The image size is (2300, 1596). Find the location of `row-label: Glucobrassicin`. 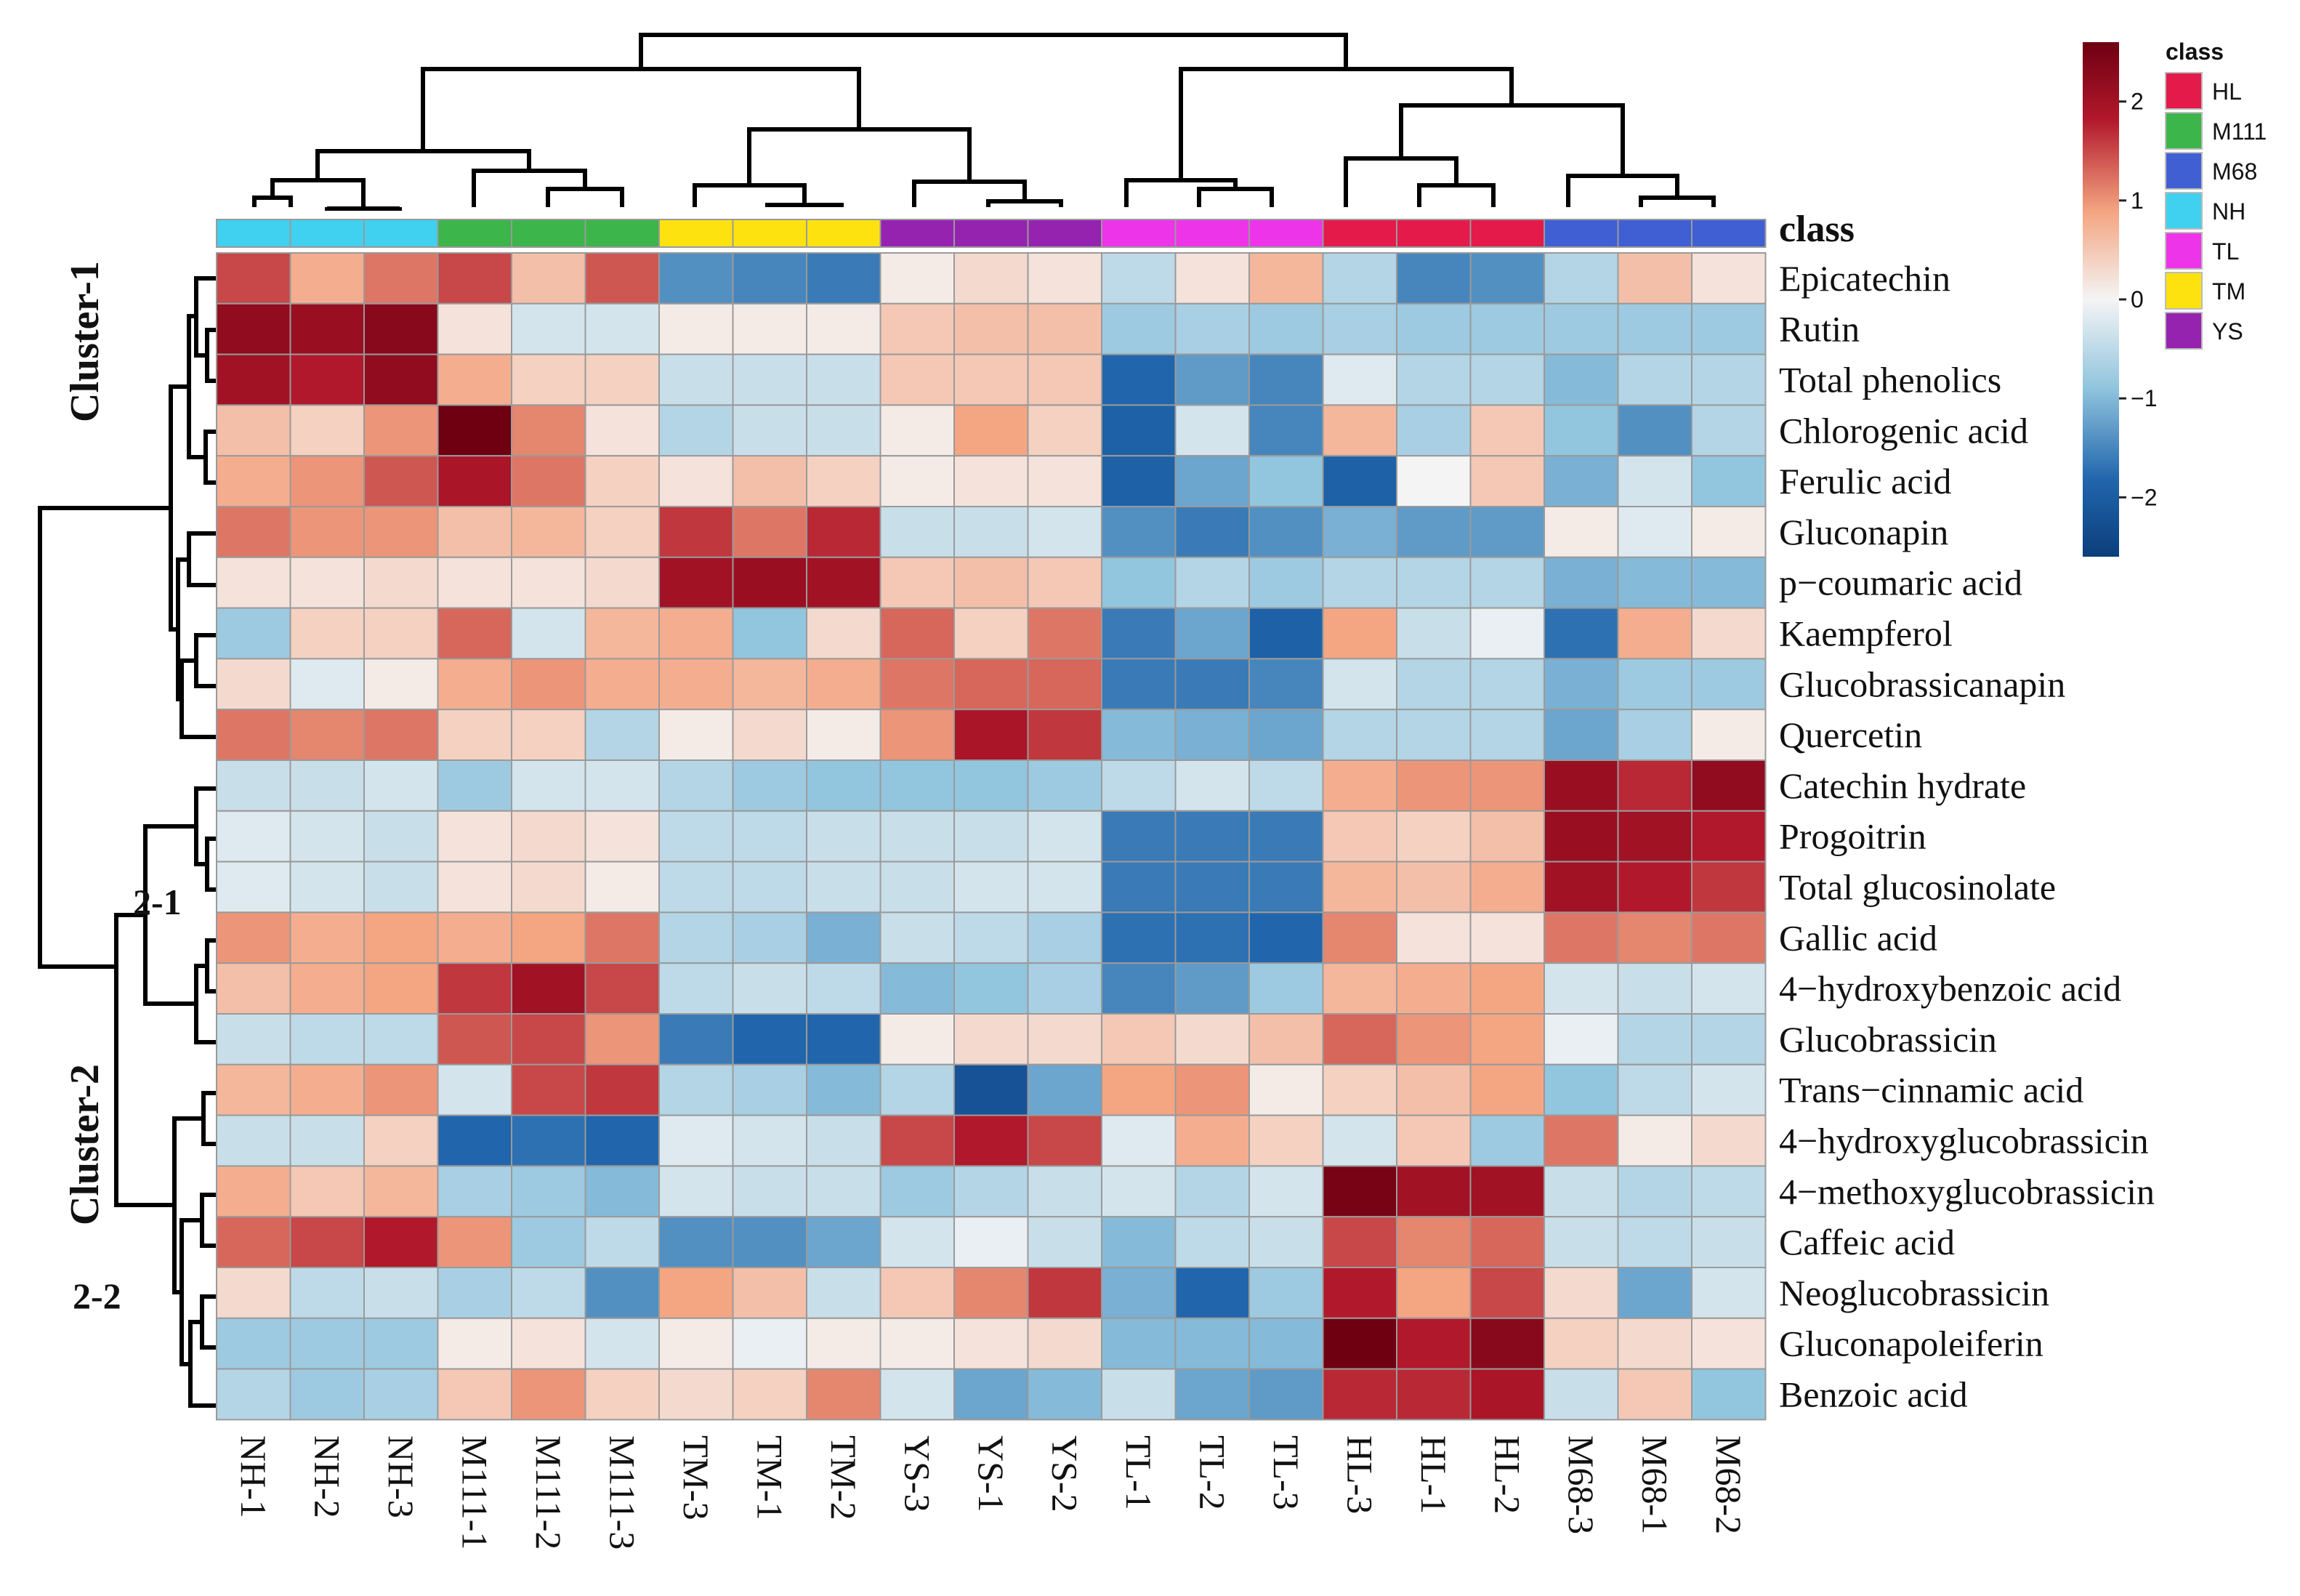

row-label: Glucobrassicin is located at coordinates (1888, 1040).